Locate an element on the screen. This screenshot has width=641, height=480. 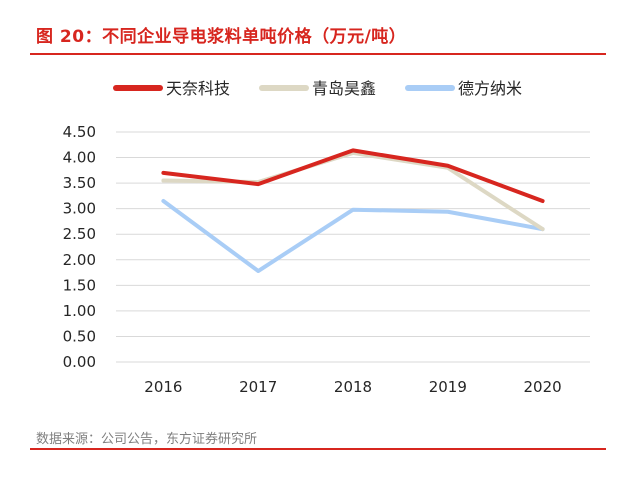
x-tick-label: 2020 is located at coordinates (543, 387).